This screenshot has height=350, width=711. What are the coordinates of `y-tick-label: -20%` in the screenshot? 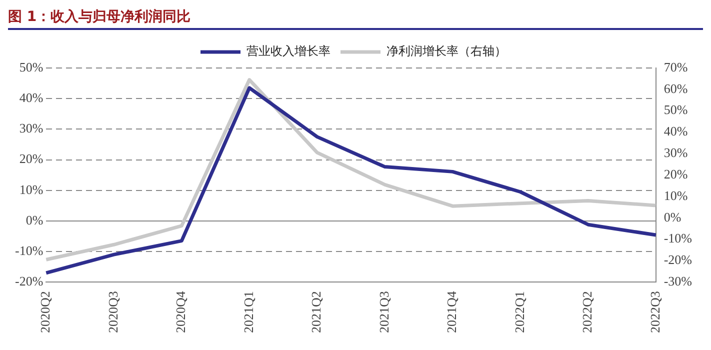 It's located at (29, 281).